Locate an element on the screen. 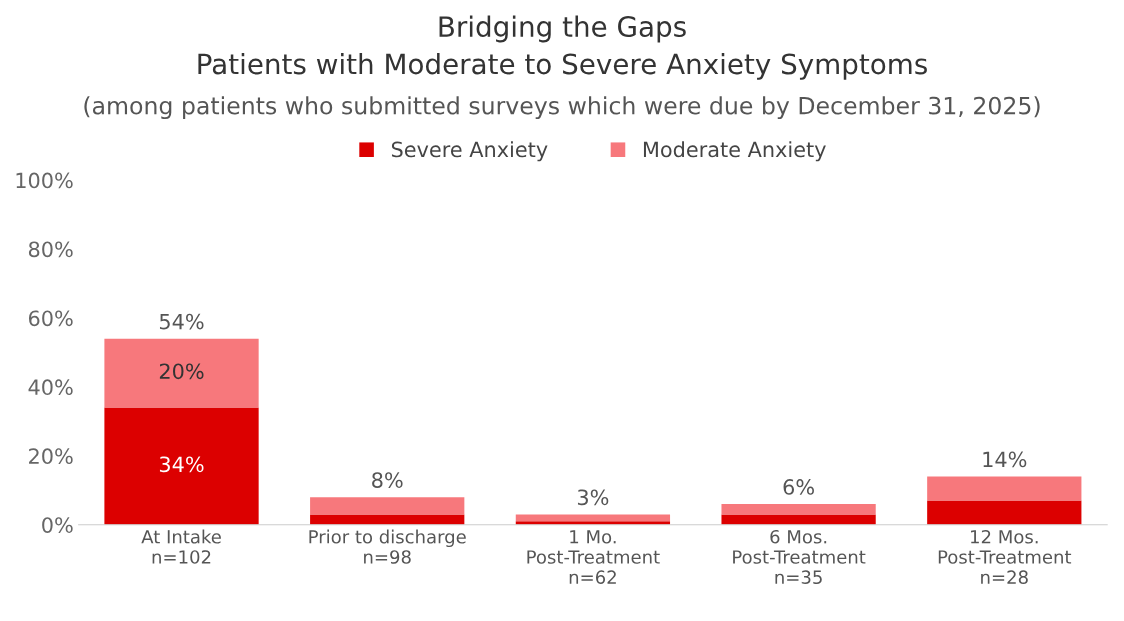 The width and height of the screenshot is (1124, 621). total-label: 8% is located at coordinates (387, 480).